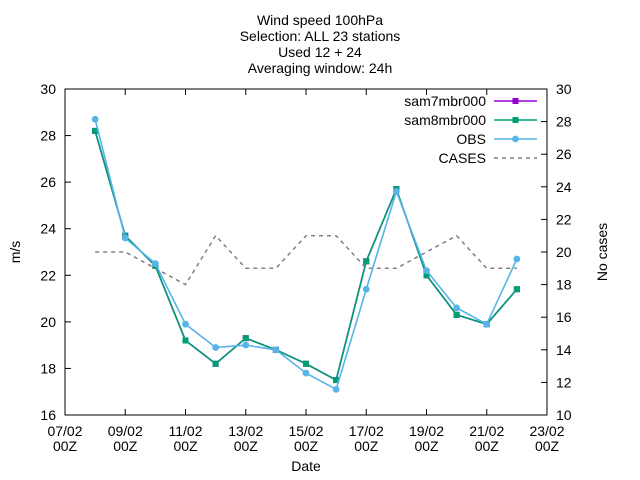 This screenshot has height=480, width=640. Describe the element at coordinates (564, 252) in the screenshot. I see `y2-tick-label: 20` at that location.